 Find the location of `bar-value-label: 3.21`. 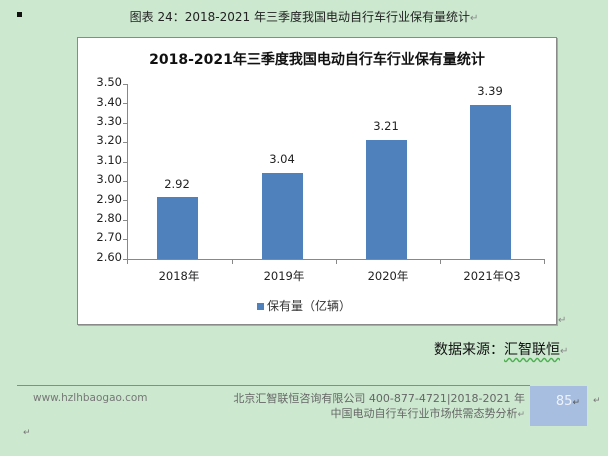

bar-value-label: 3.21 is located at coordinates (386, 126).